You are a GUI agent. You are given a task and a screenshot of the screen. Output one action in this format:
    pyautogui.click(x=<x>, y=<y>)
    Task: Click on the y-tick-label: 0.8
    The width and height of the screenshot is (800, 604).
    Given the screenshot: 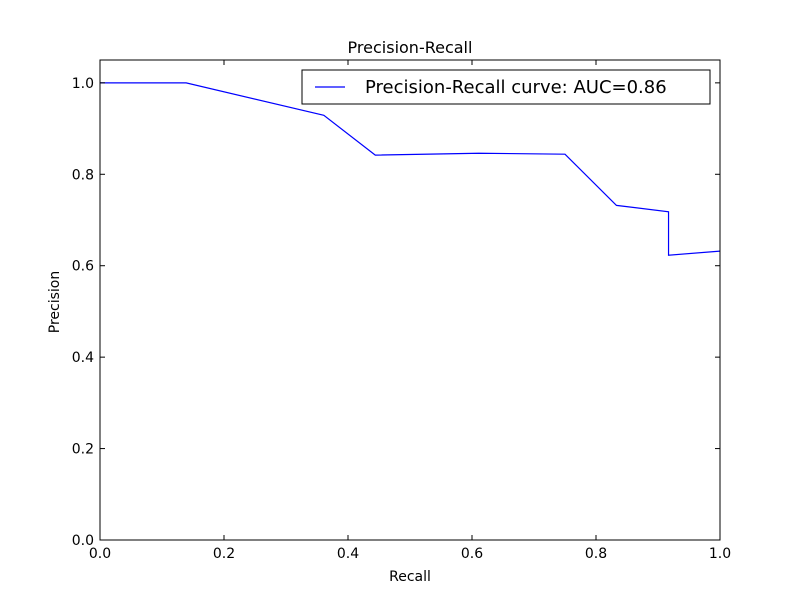 What is the action you would take?
    pyautogui.click(x=83, y=175)
    